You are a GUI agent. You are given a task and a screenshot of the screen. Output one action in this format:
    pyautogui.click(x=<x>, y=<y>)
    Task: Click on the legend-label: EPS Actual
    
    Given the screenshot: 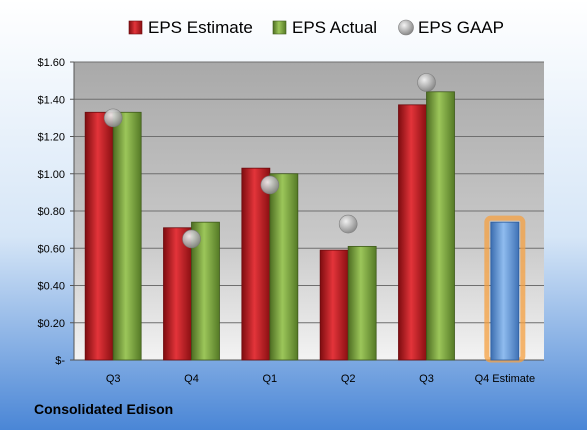 What is the action you would take?
    pyautogui.click(x=334, y=27)
    